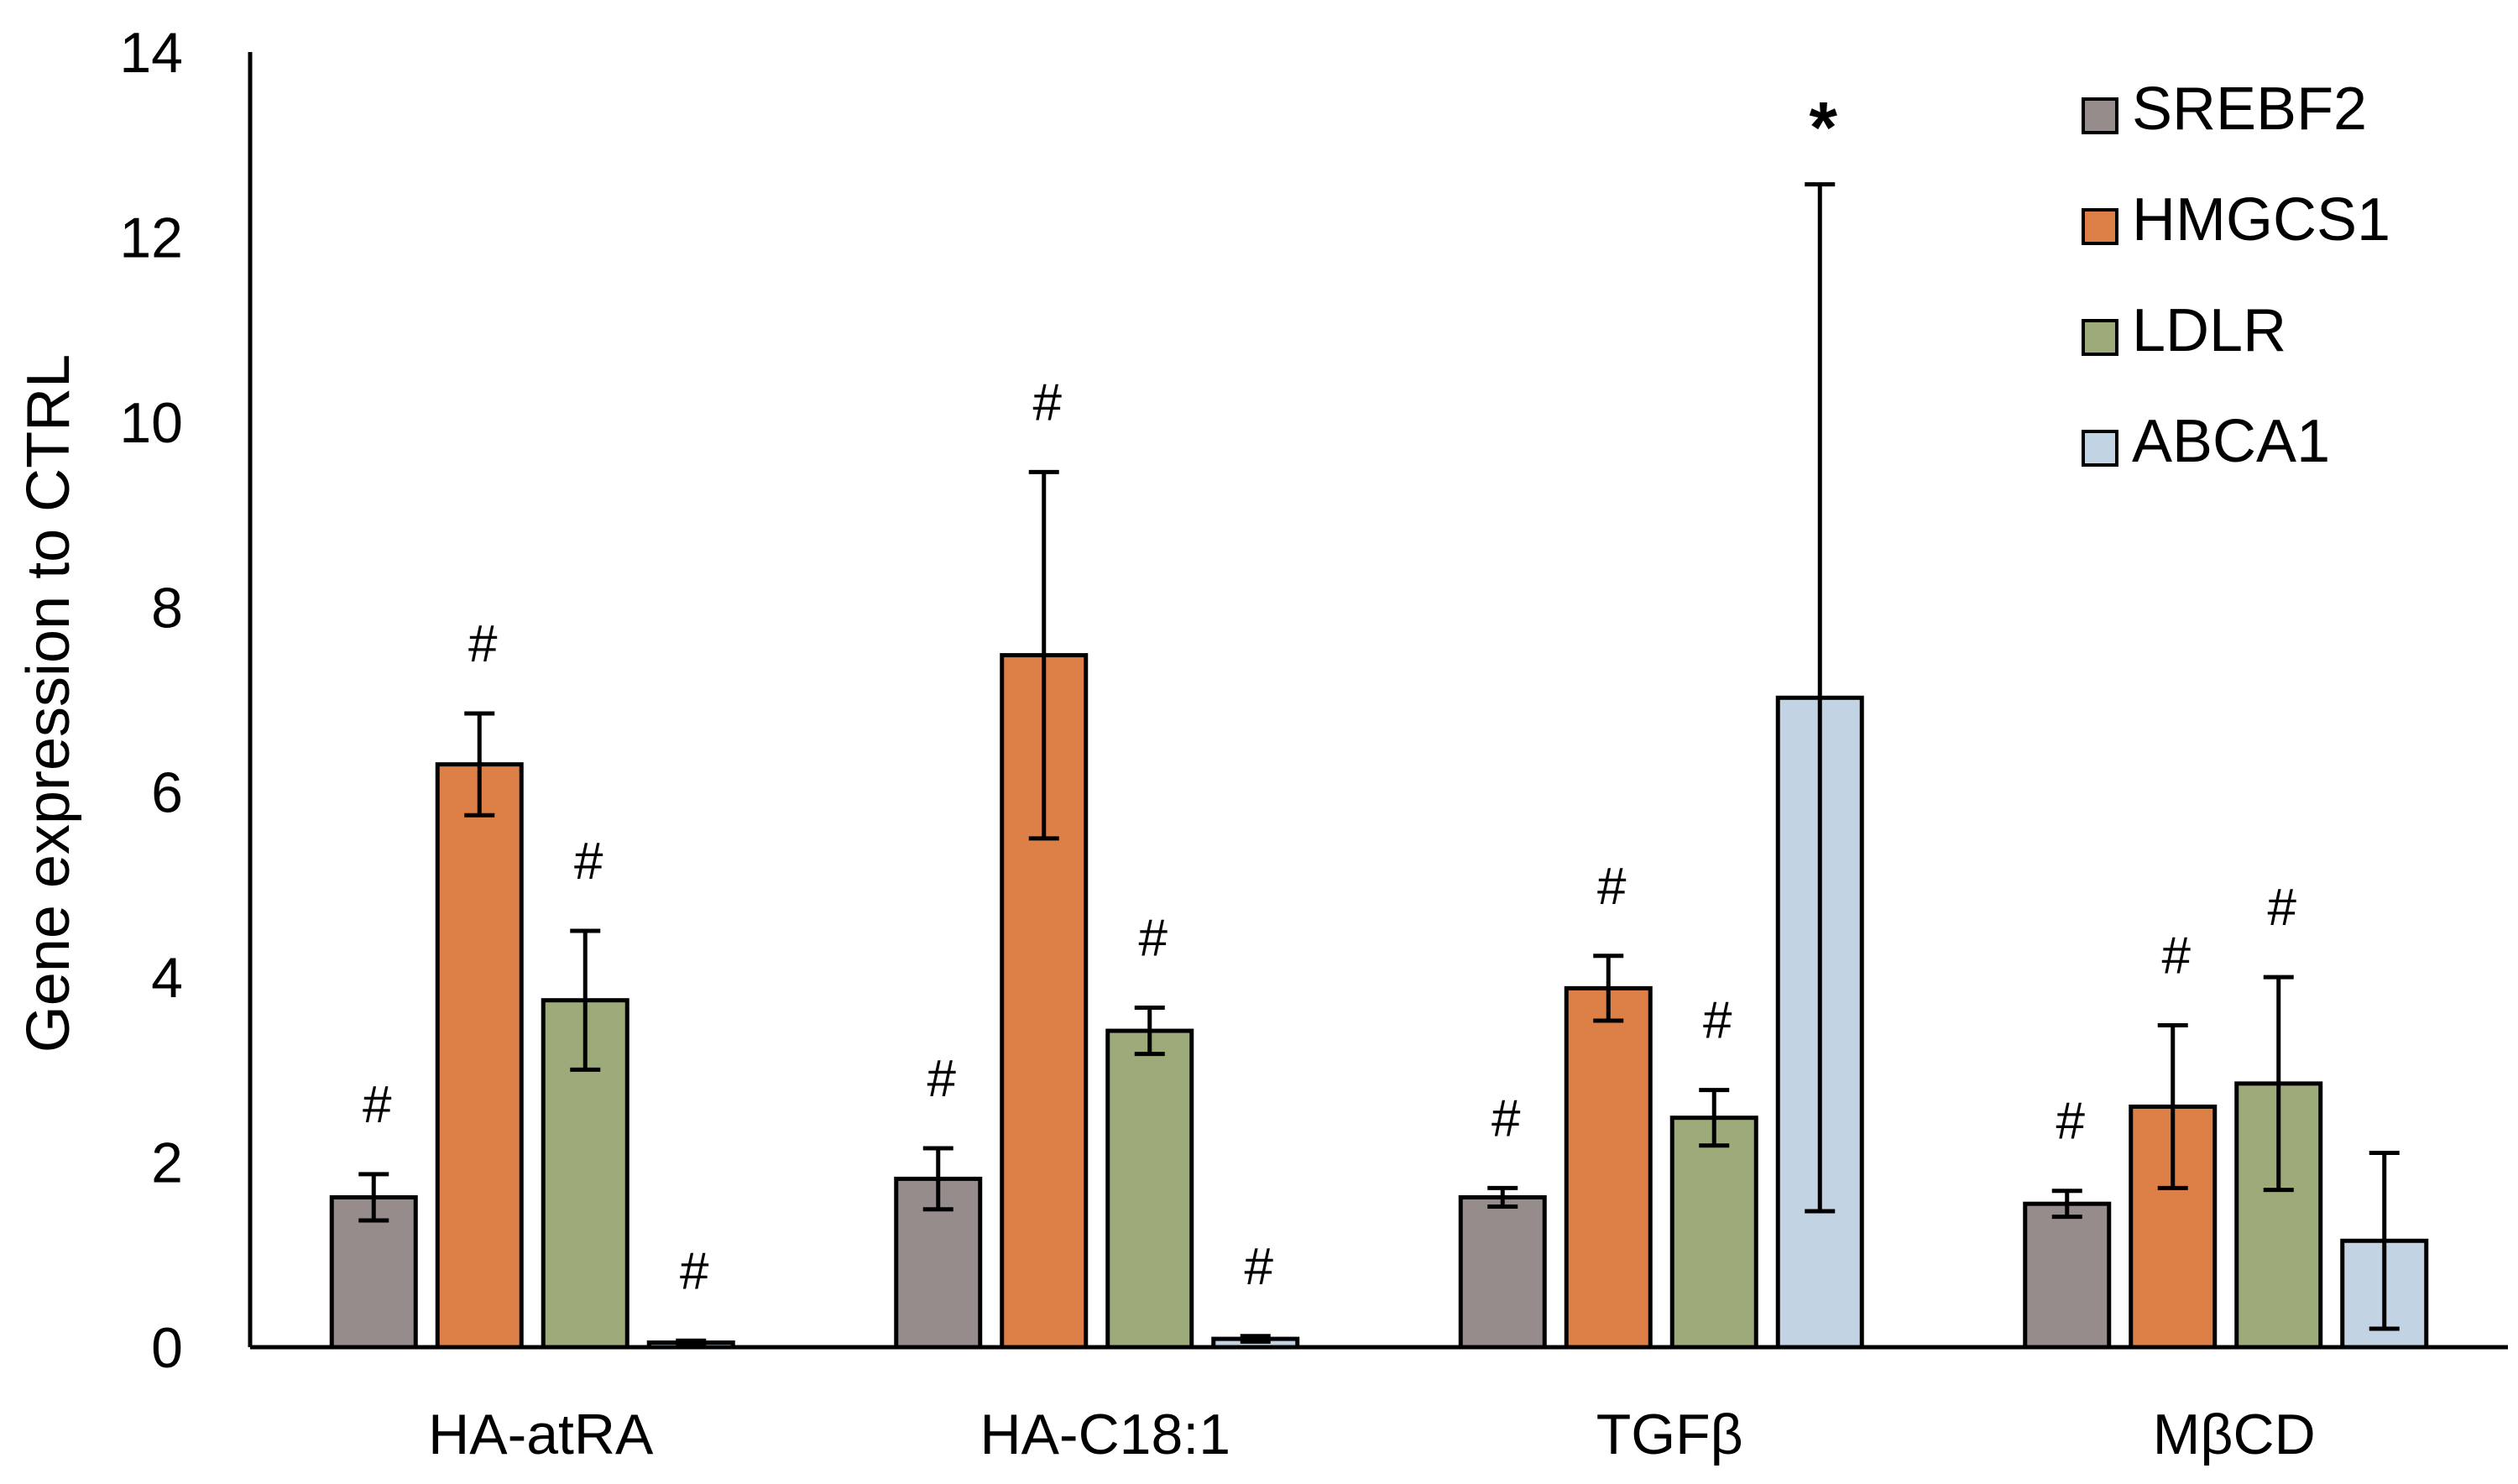 The height and width of the screenshot is (1484, 2518). What do you see at coordinates (1105, 1434) in the screenshot?
I see `x-category-label: HA-C18:1` at bounding box center [1105, 1434].